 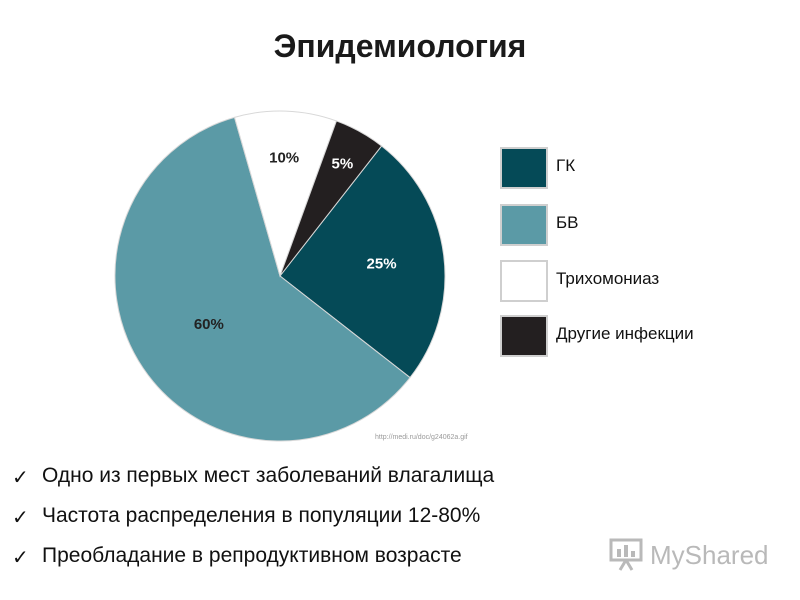 I want to click on myshared-logo: MyShared, so click(x=688, y=556).